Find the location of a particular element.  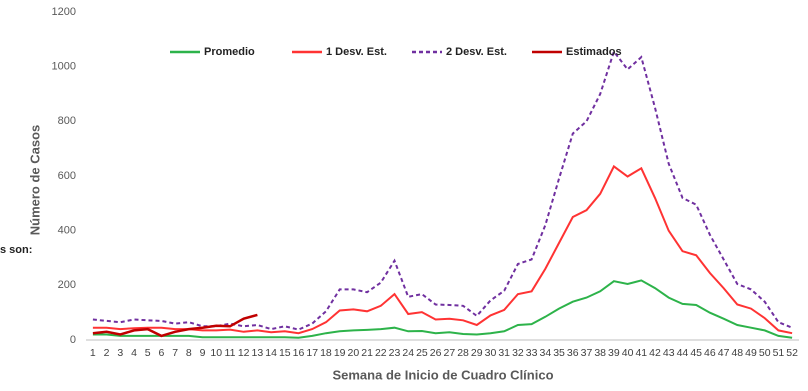

x-tick-label: 14 is located at coordinates (271, 353).